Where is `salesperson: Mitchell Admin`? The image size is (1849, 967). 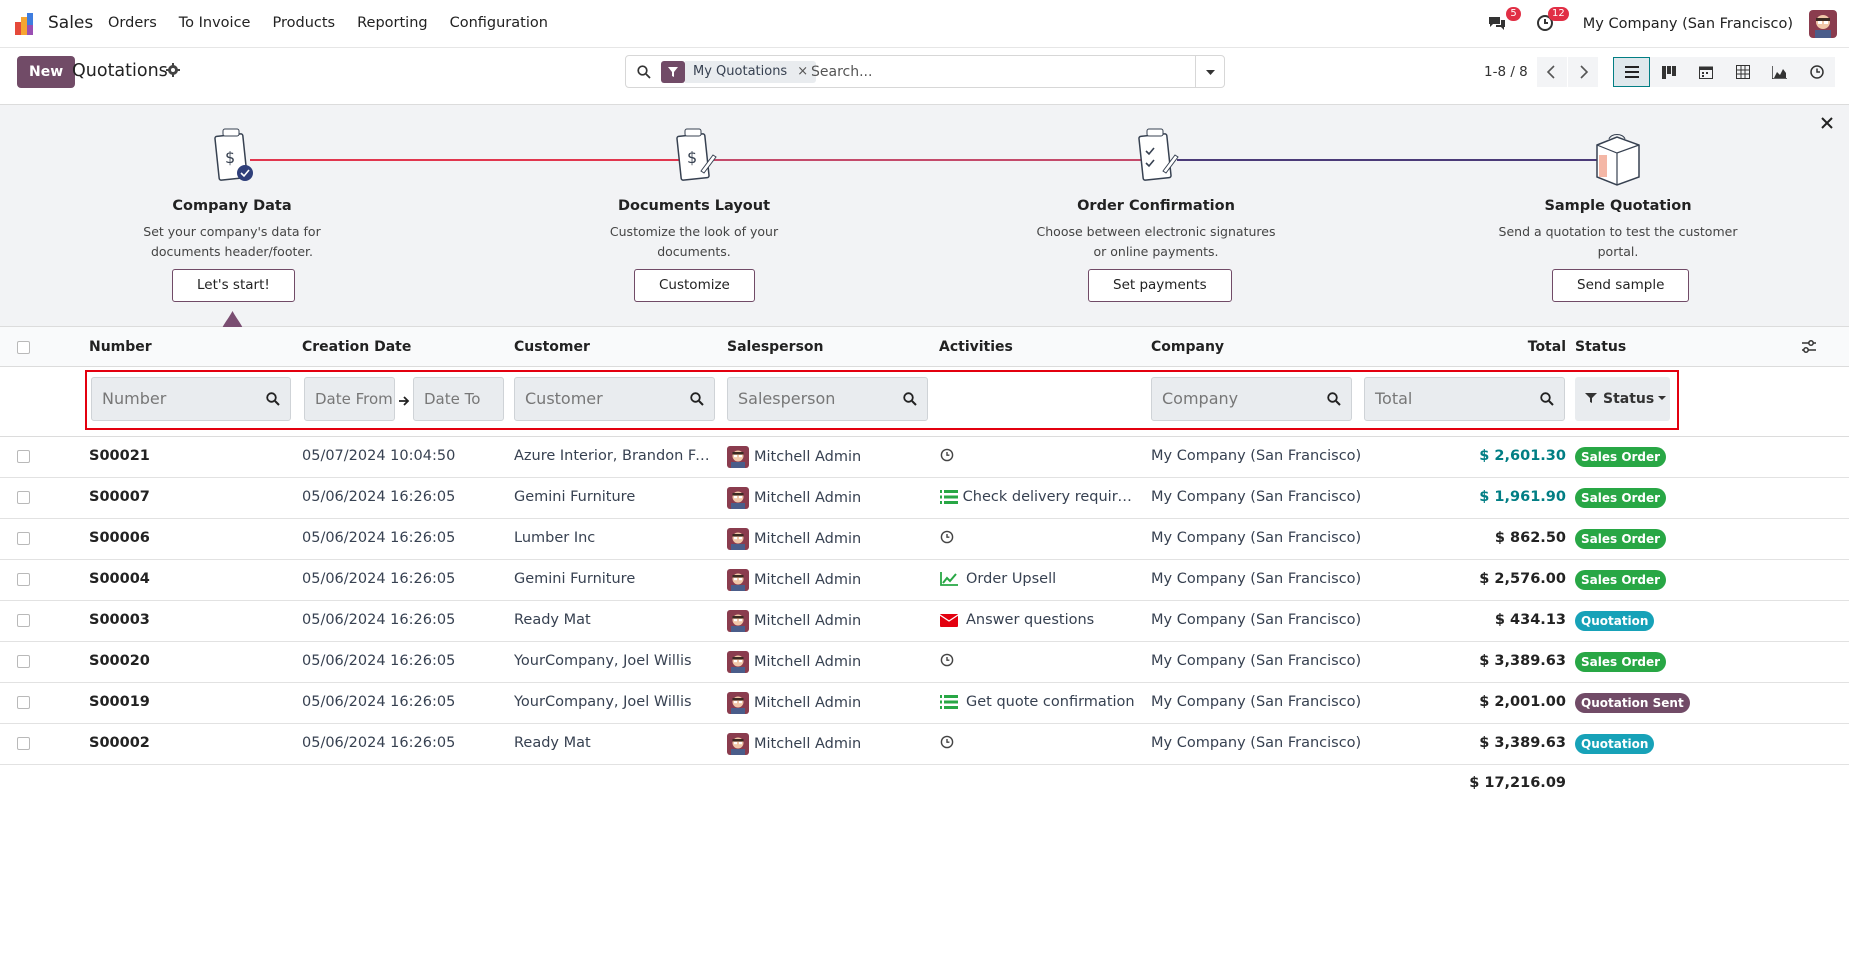 salesperson: Mitchell Admin is located at coordinates (794, 621).